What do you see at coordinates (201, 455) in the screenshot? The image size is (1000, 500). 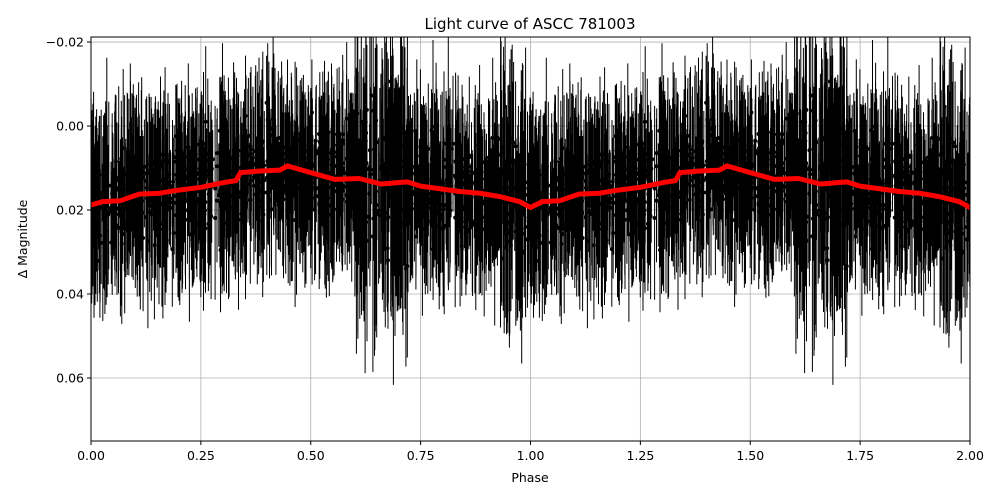 I see `x-tick-label: 0.25` at bounding box center [201, 455].